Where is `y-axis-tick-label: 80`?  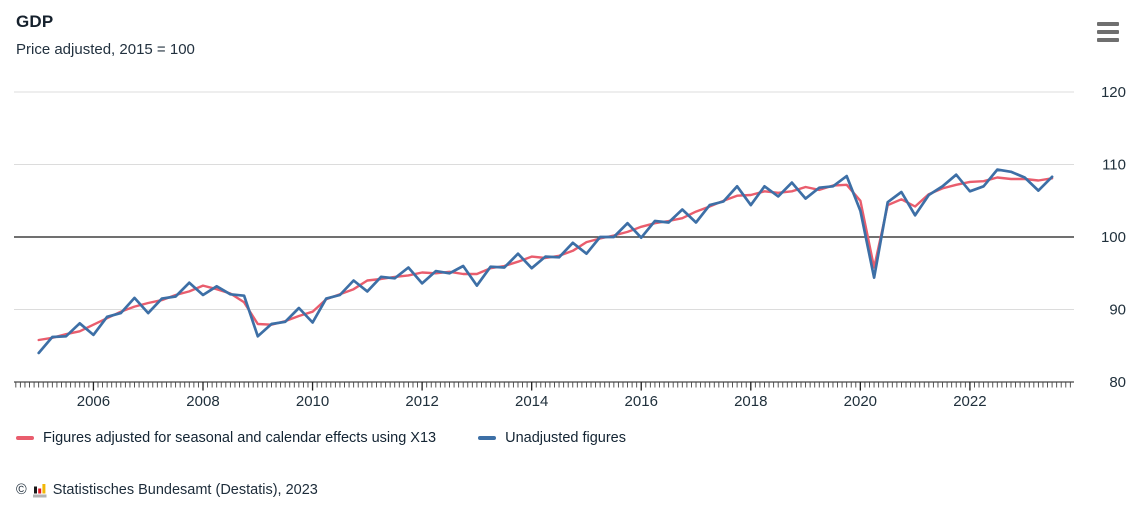
y-axis-tick-label: 80 is located at coordinates (1117, 382).